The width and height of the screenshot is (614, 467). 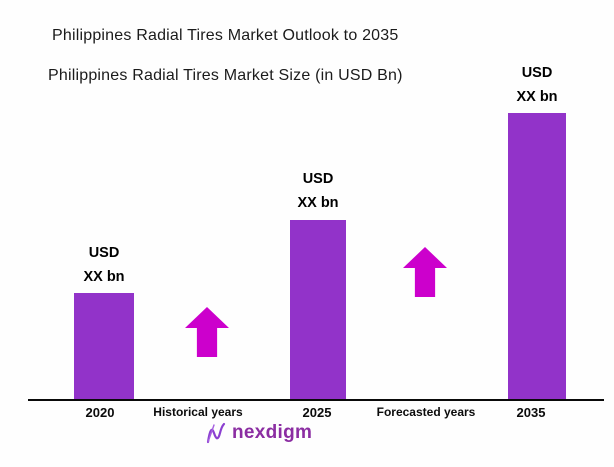 What do you see at coordinates (272, 432) in the screenshot?
I see `nexdigm-logo-text: nexdigm` at bounding box center [272, 432].